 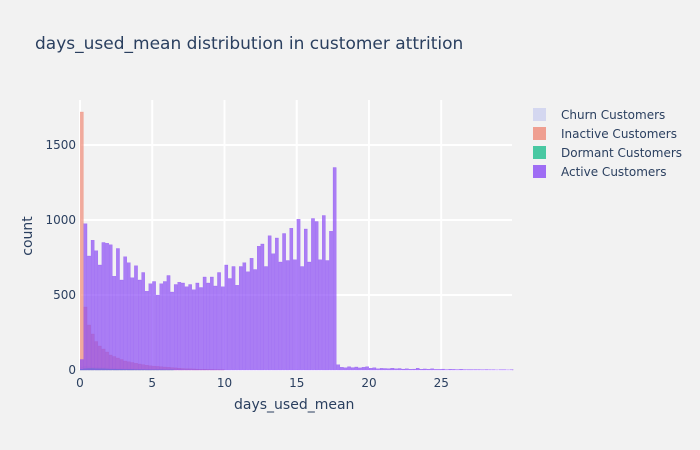 I want to click on legend-item: Active Customers, so click(x=607, y=171).